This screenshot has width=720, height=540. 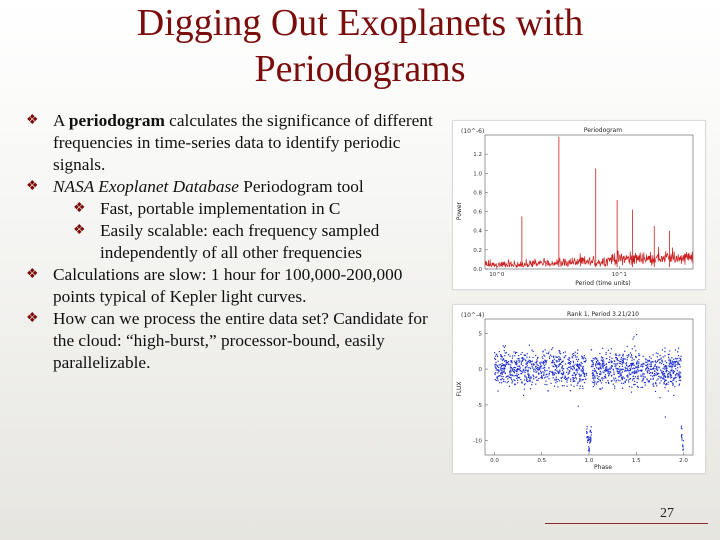 What do you see at coordinates (360, 46) in the screenshot?
I see `slide-title: Digging Out Exoplanets with Periodograms` at bounding box center [360, 46].